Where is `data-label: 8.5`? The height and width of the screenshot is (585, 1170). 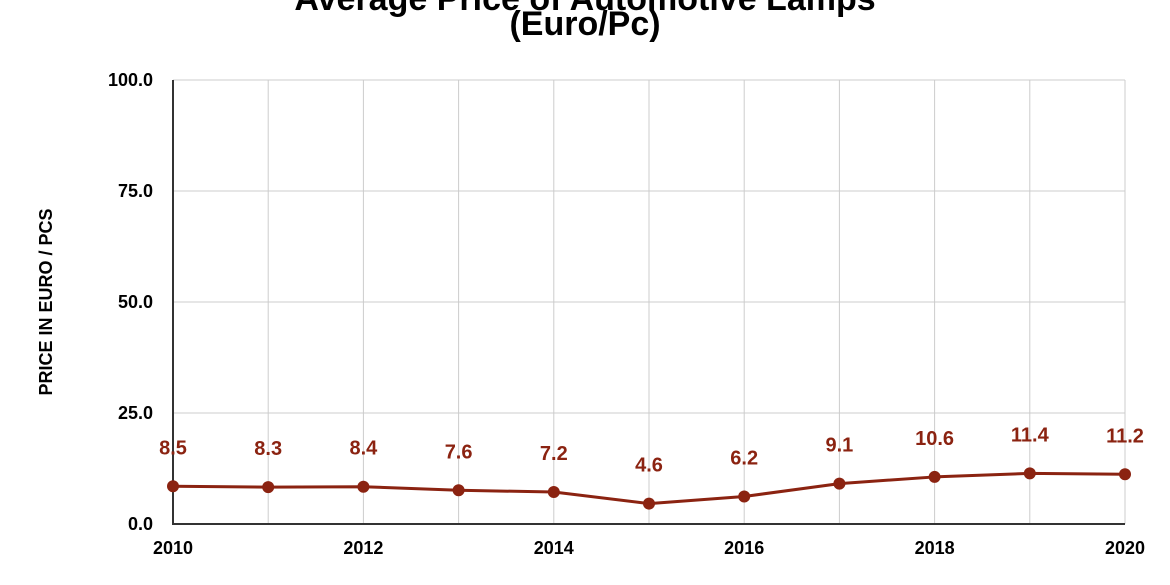
data-label: 8.5 is located at coordinates (173, 448).